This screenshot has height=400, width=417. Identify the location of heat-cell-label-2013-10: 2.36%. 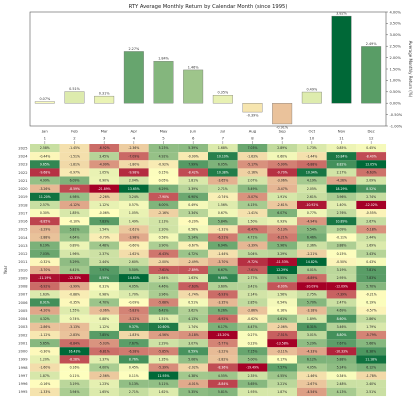
(312, 246).